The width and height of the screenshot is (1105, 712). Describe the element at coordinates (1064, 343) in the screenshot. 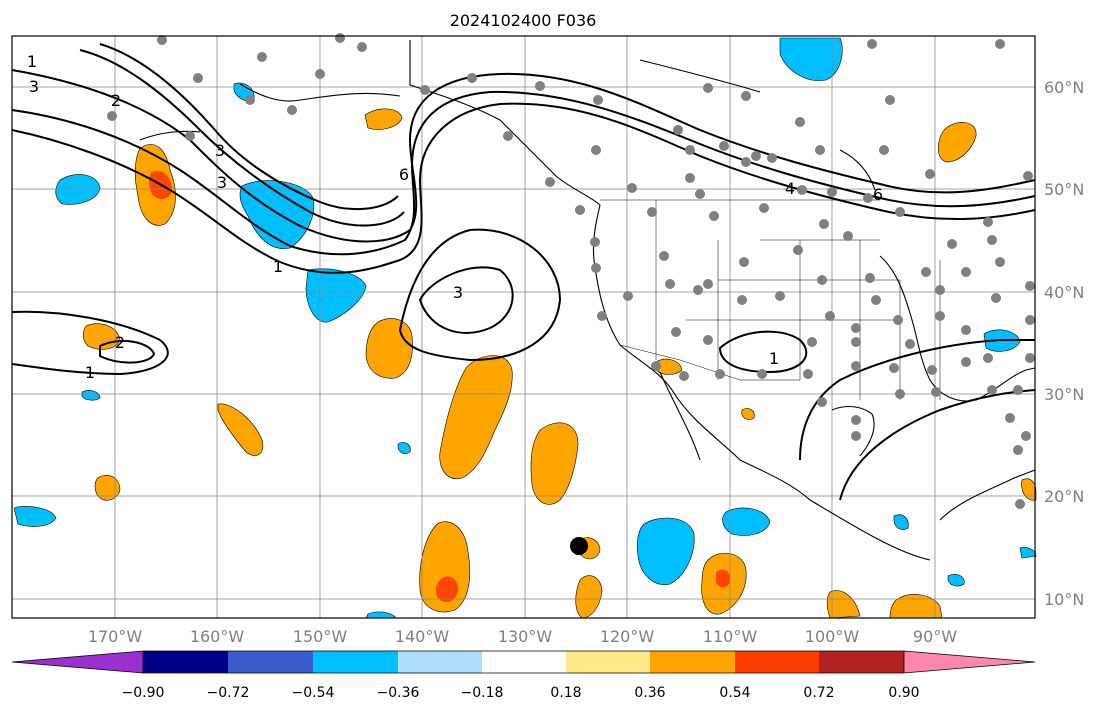

I see `latitude-labels: 60°N 50°N 40°N 30°N 20°N 10°N` at that location.